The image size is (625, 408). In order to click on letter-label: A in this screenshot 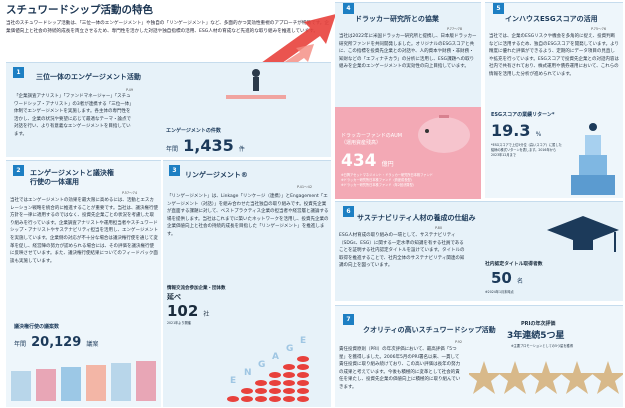, I will do `click(275, 357)`.